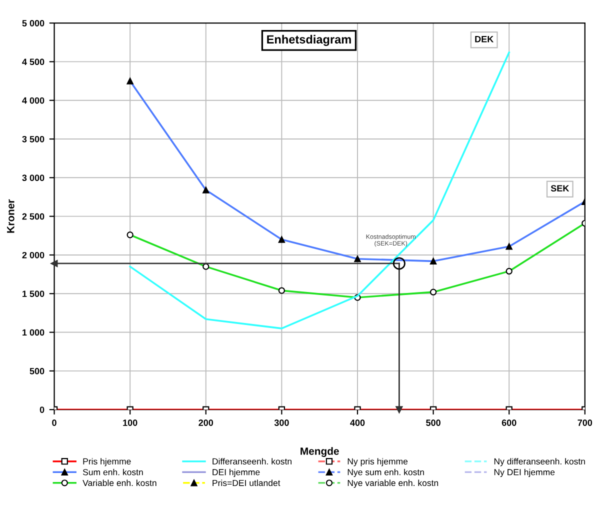 This screenshot has height=512, width=603. I want to click on x-tick-label: 700, so click(585, 423).